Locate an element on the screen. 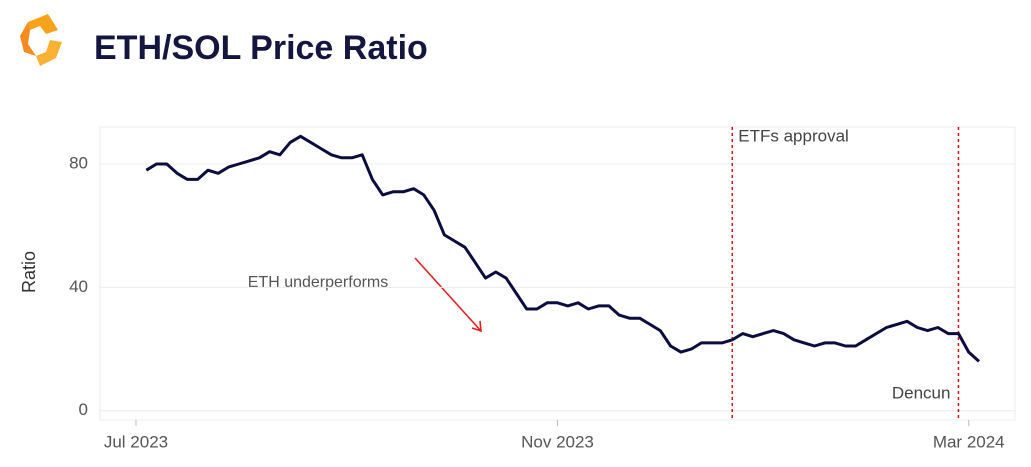 The image size is (1031, 467). logo is located at coordinates (41, 40).